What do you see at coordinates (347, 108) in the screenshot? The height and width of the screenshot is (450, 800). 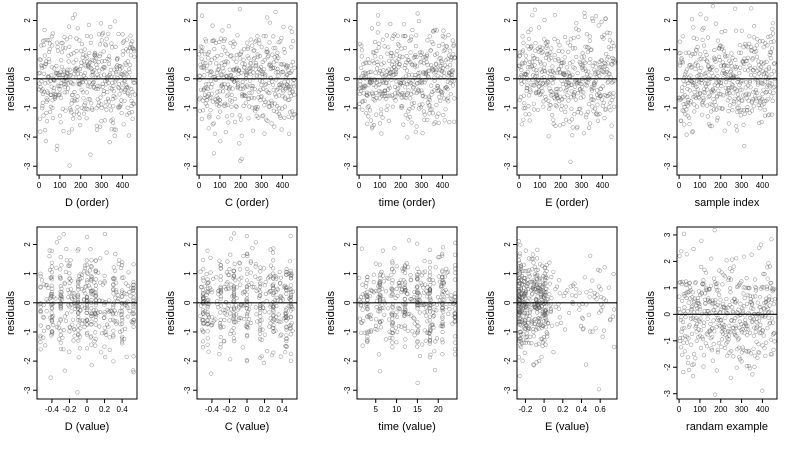 I see `y-tick-label: -1` at bounding box center [347, 108].